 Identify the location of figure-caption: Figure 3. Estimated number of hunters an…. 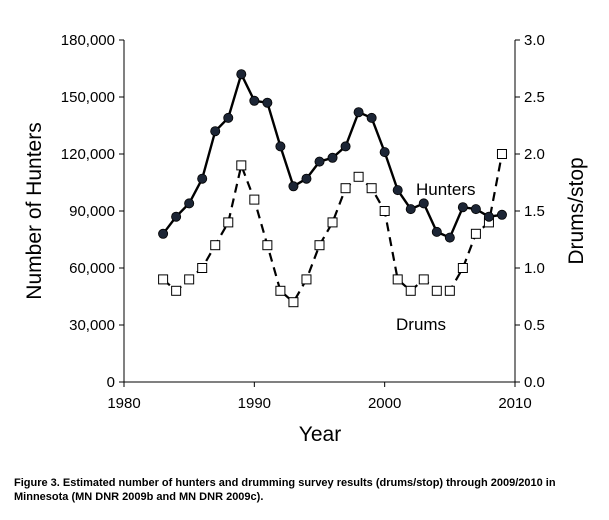
(285, 490).